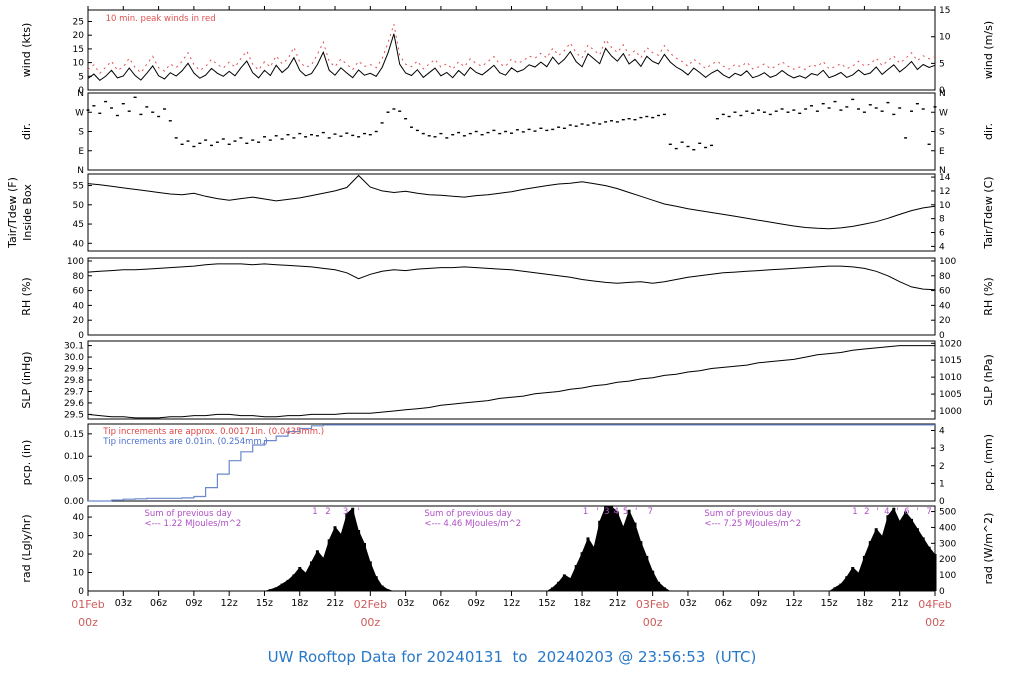 This screenshot has width=1024, height=700. Describe the element at coordinates (184, 442) in the screenshot. I see `svg-text:Tip increments are 0.01in. (0: Tip increments are 0.01in. (0.254mm.)` at that location.